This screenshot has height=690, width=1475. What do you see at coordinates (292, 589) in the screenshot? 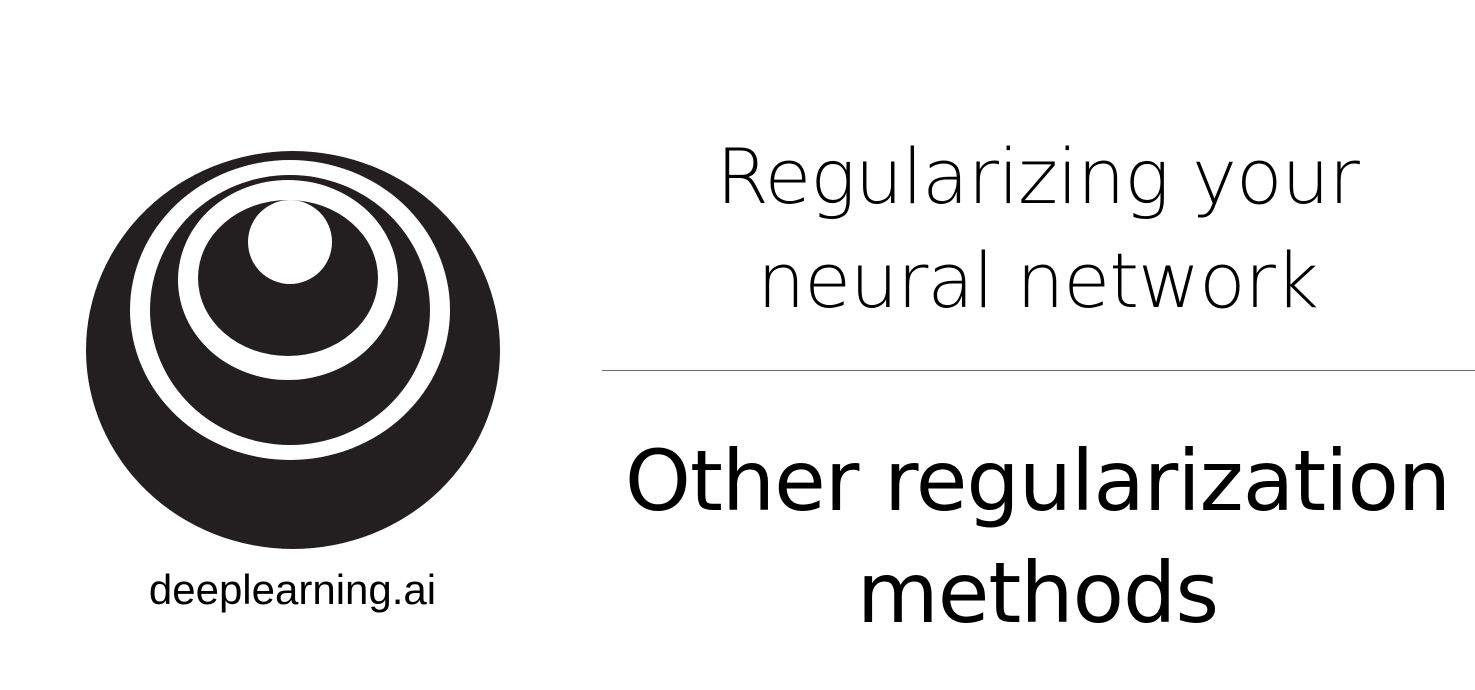
I see `logo-wordmark: deeplearning.ai` at bounding box center [292, 589].